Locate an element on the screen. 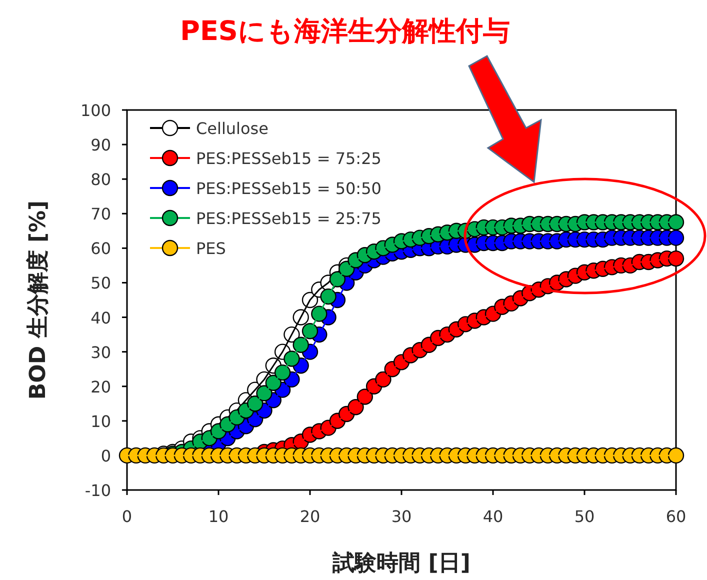  y-tick-label: -10 is located at coordinates (97, 490).